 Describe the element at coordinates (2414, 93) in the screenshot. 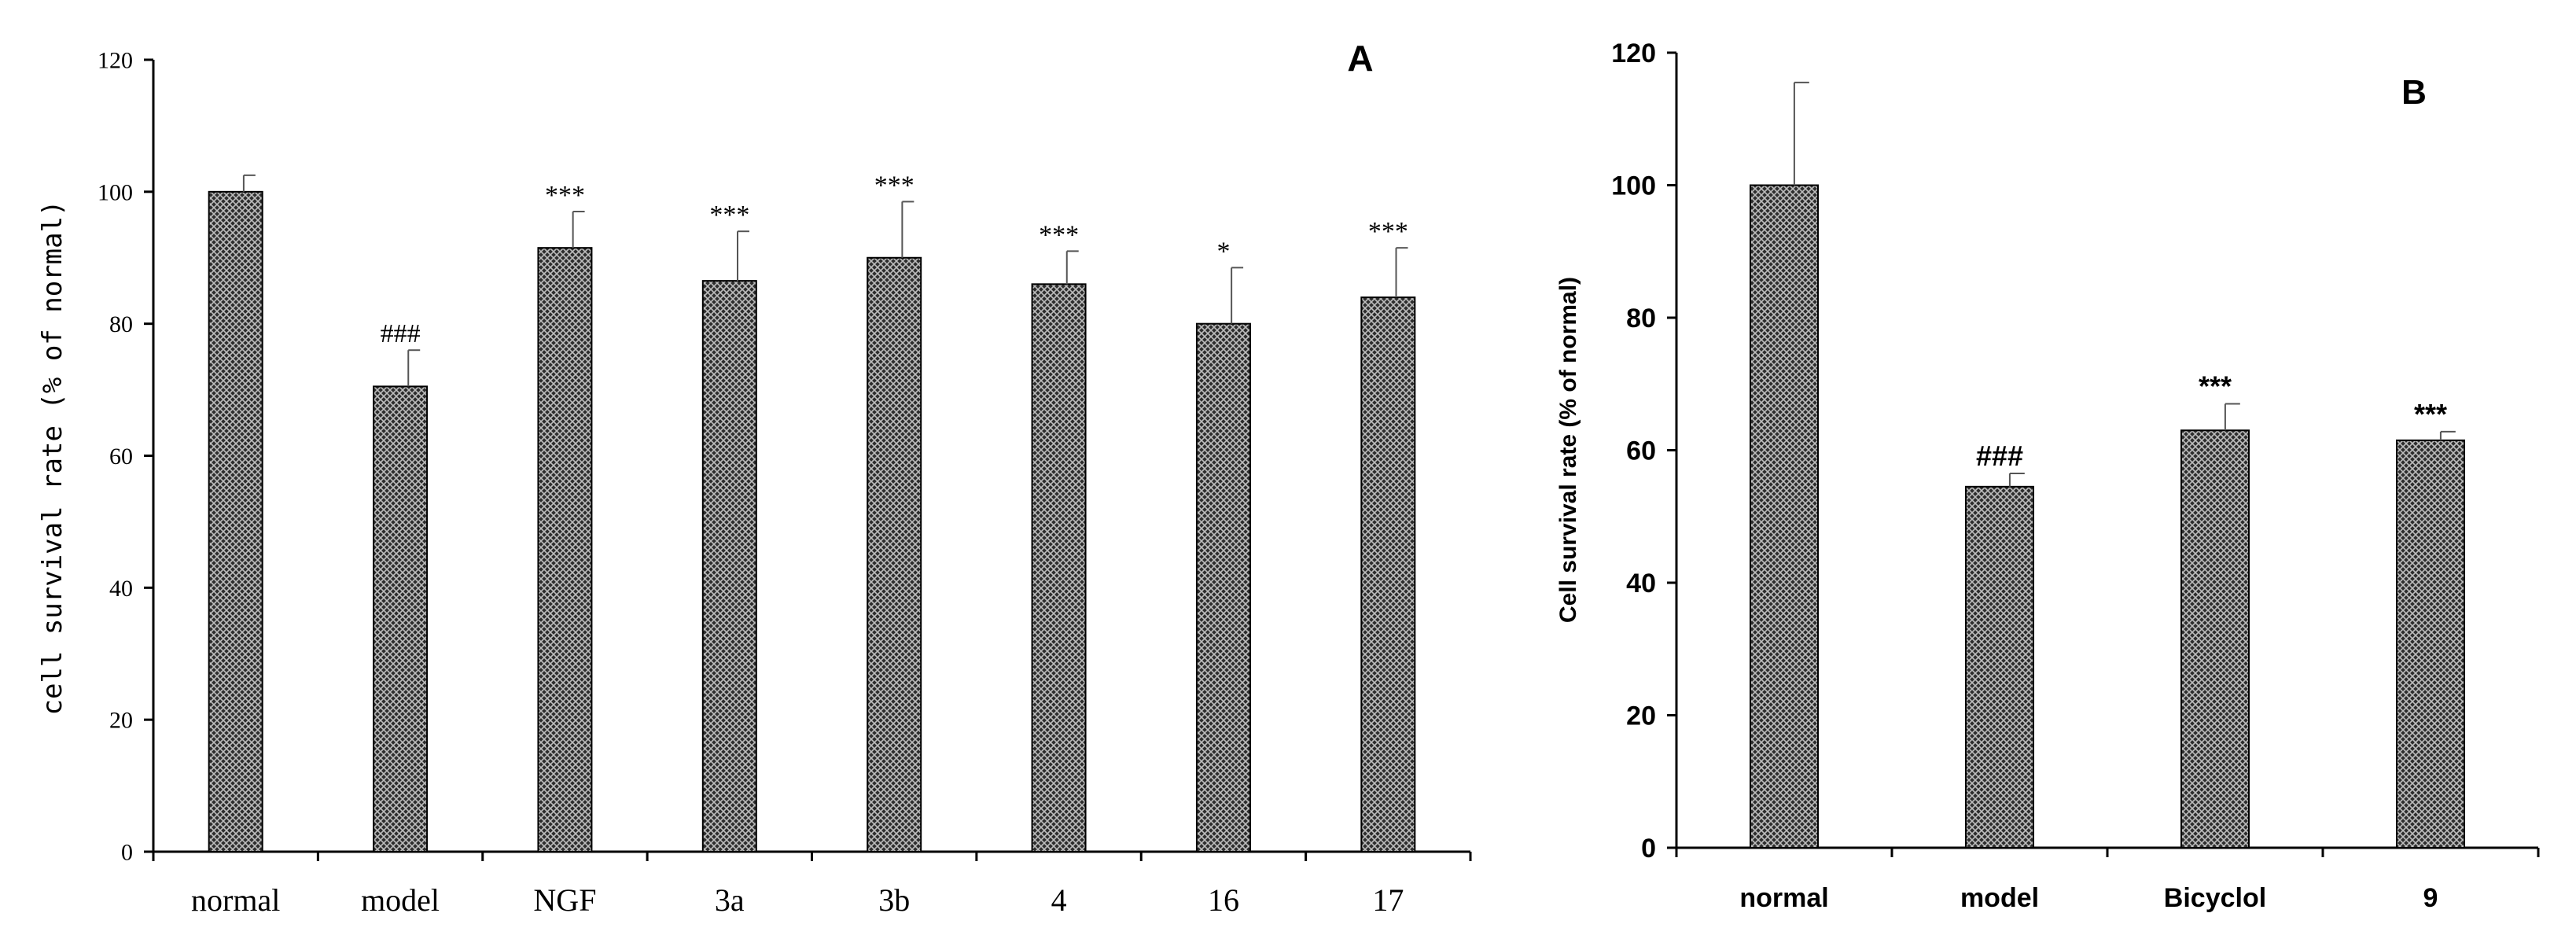

I see `panel-label: B` at that location.